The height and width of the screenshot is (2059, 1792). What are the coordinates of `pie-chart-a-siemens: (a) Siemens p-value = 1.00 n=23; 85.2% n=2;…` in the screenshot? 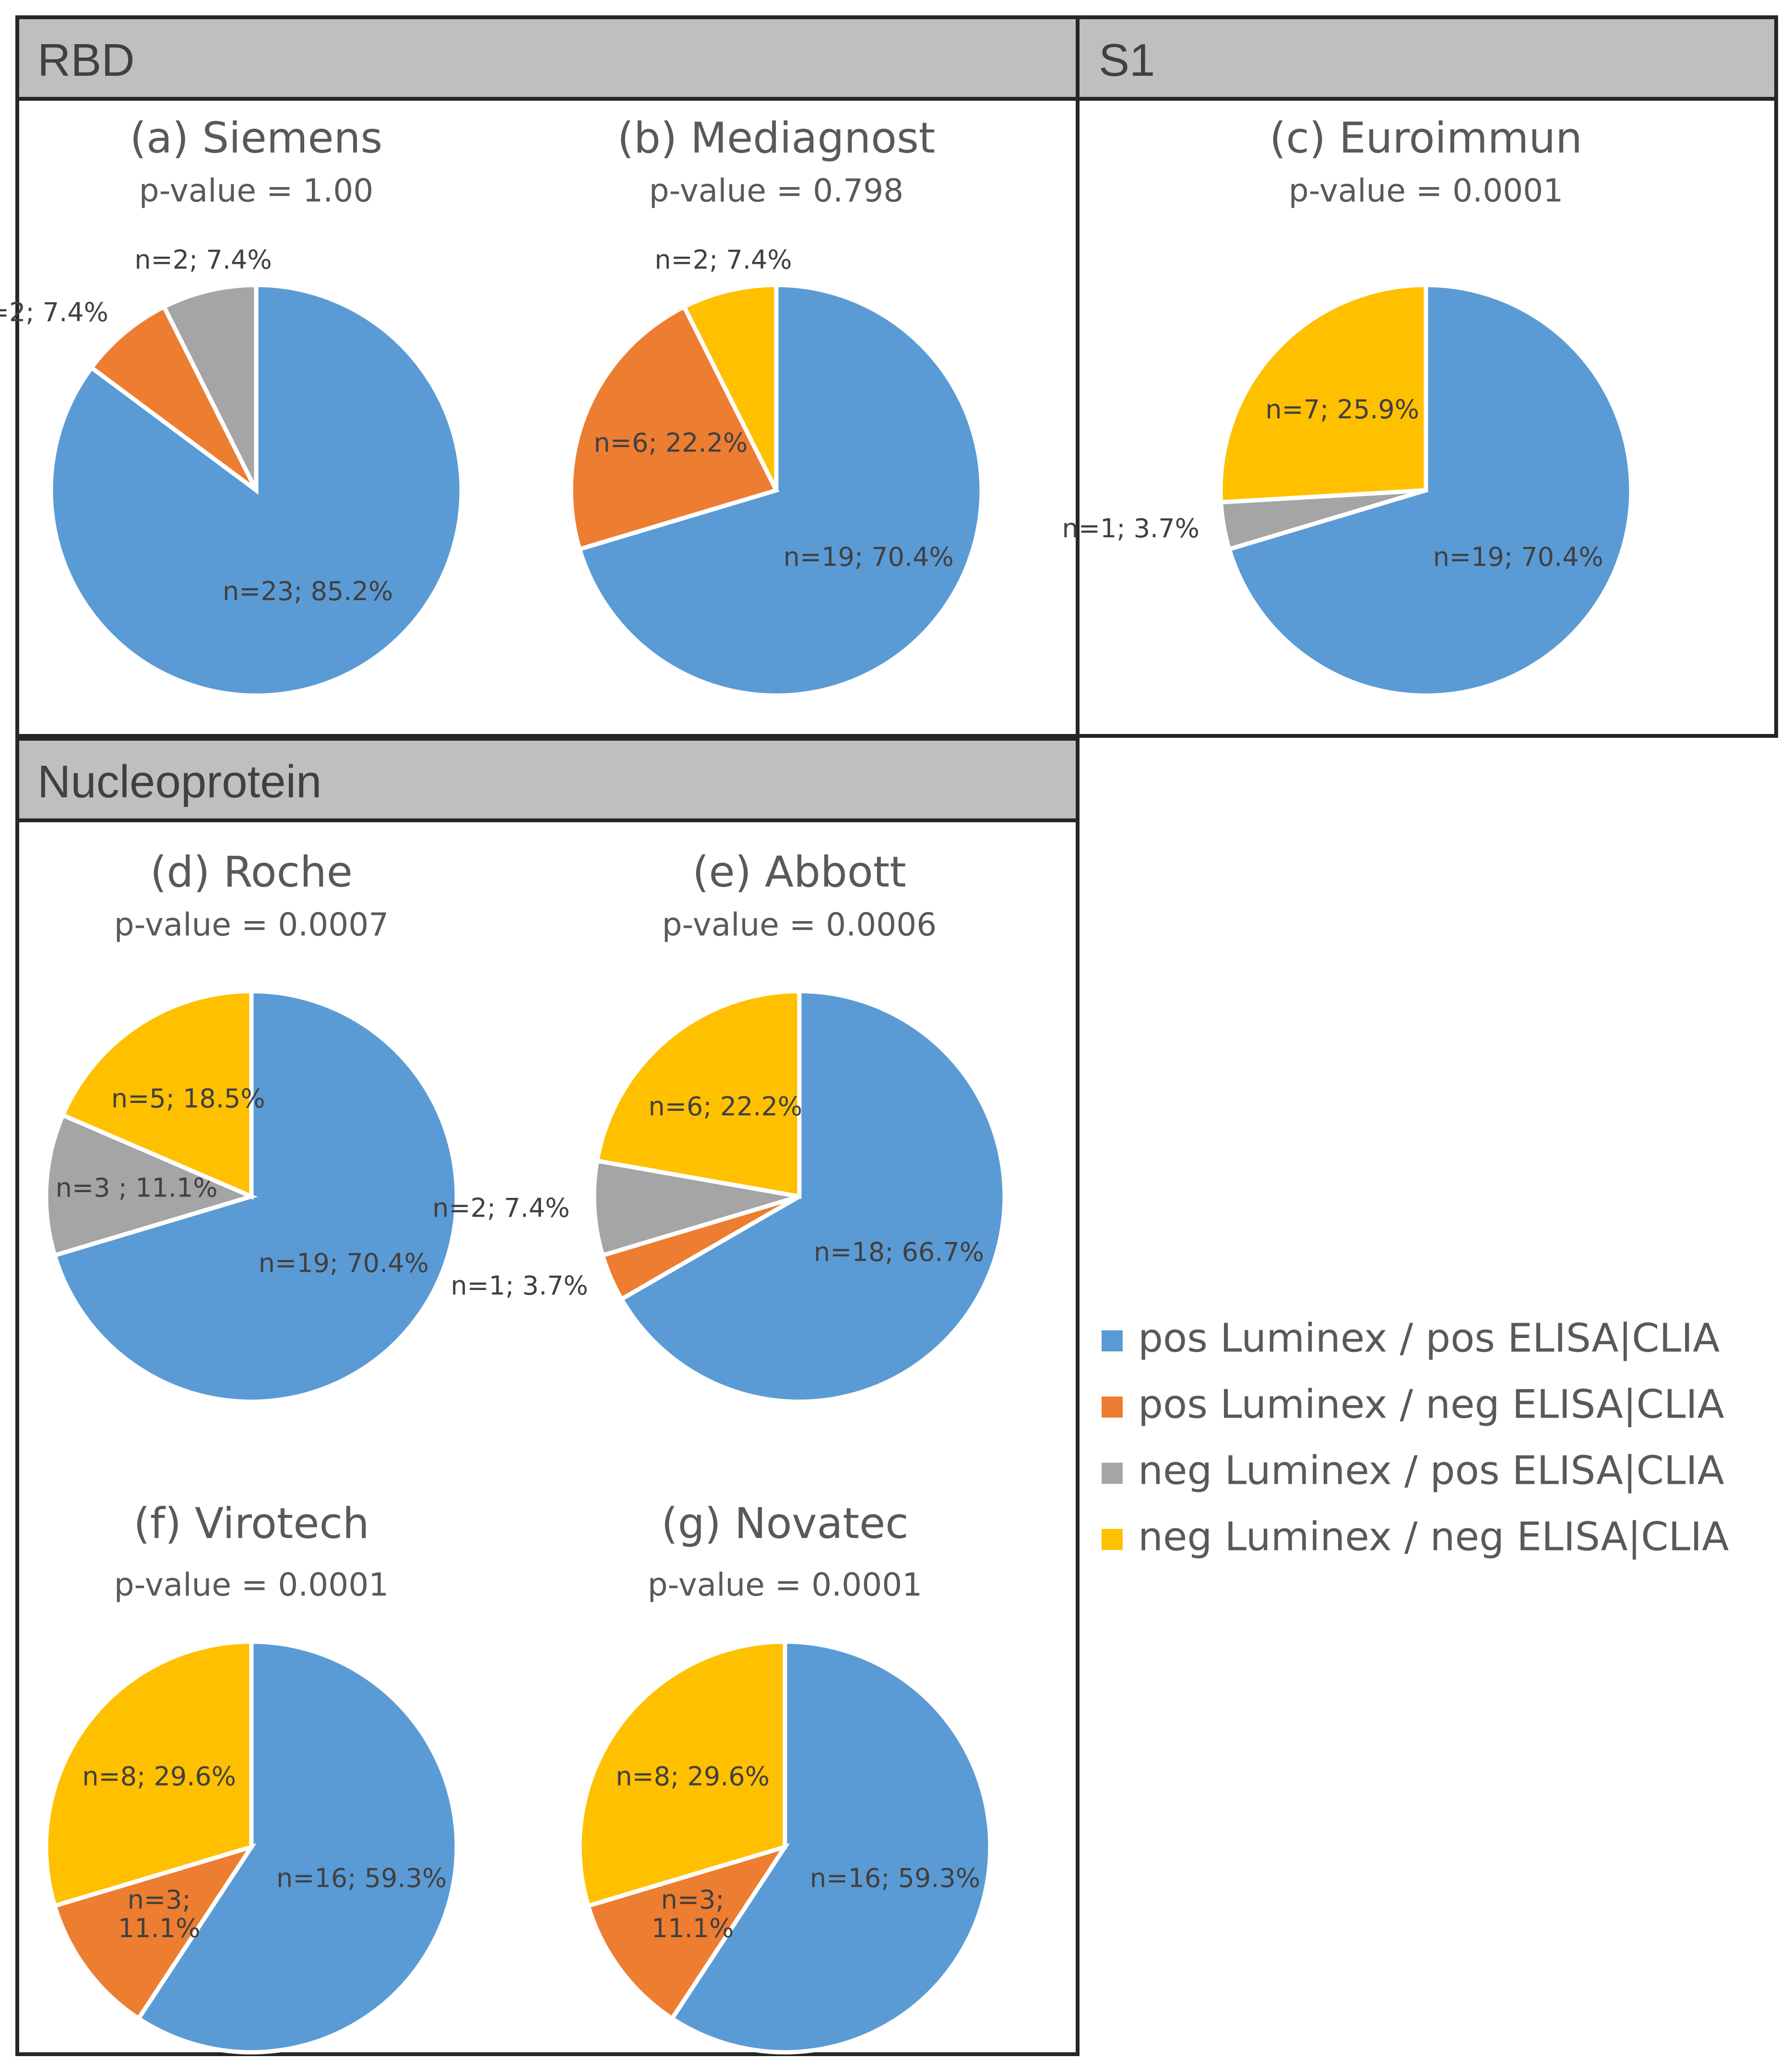 It's located at (232, 405).